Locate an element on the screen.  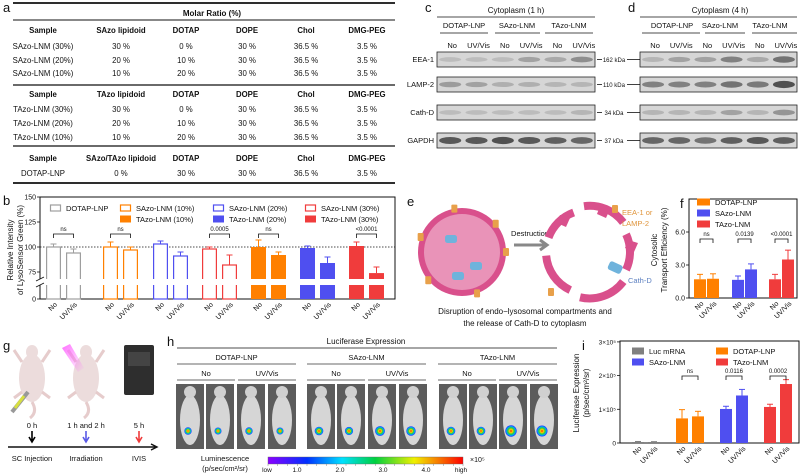
y-tick-label: 0.0 is located at coordinates (680, 299).